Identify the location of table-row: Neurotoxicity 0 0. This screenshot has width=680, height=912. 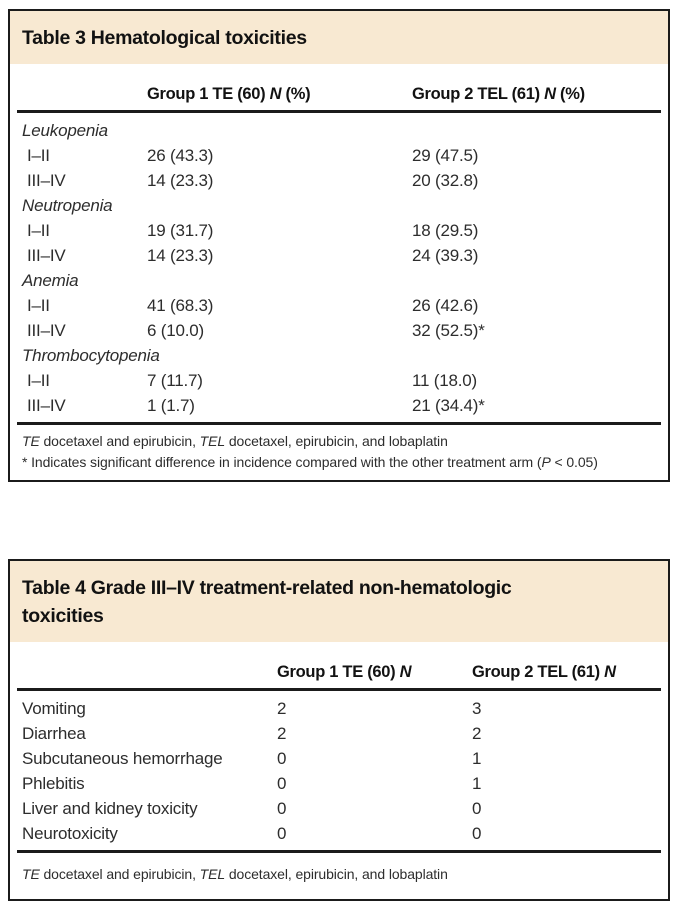
(339, 833).